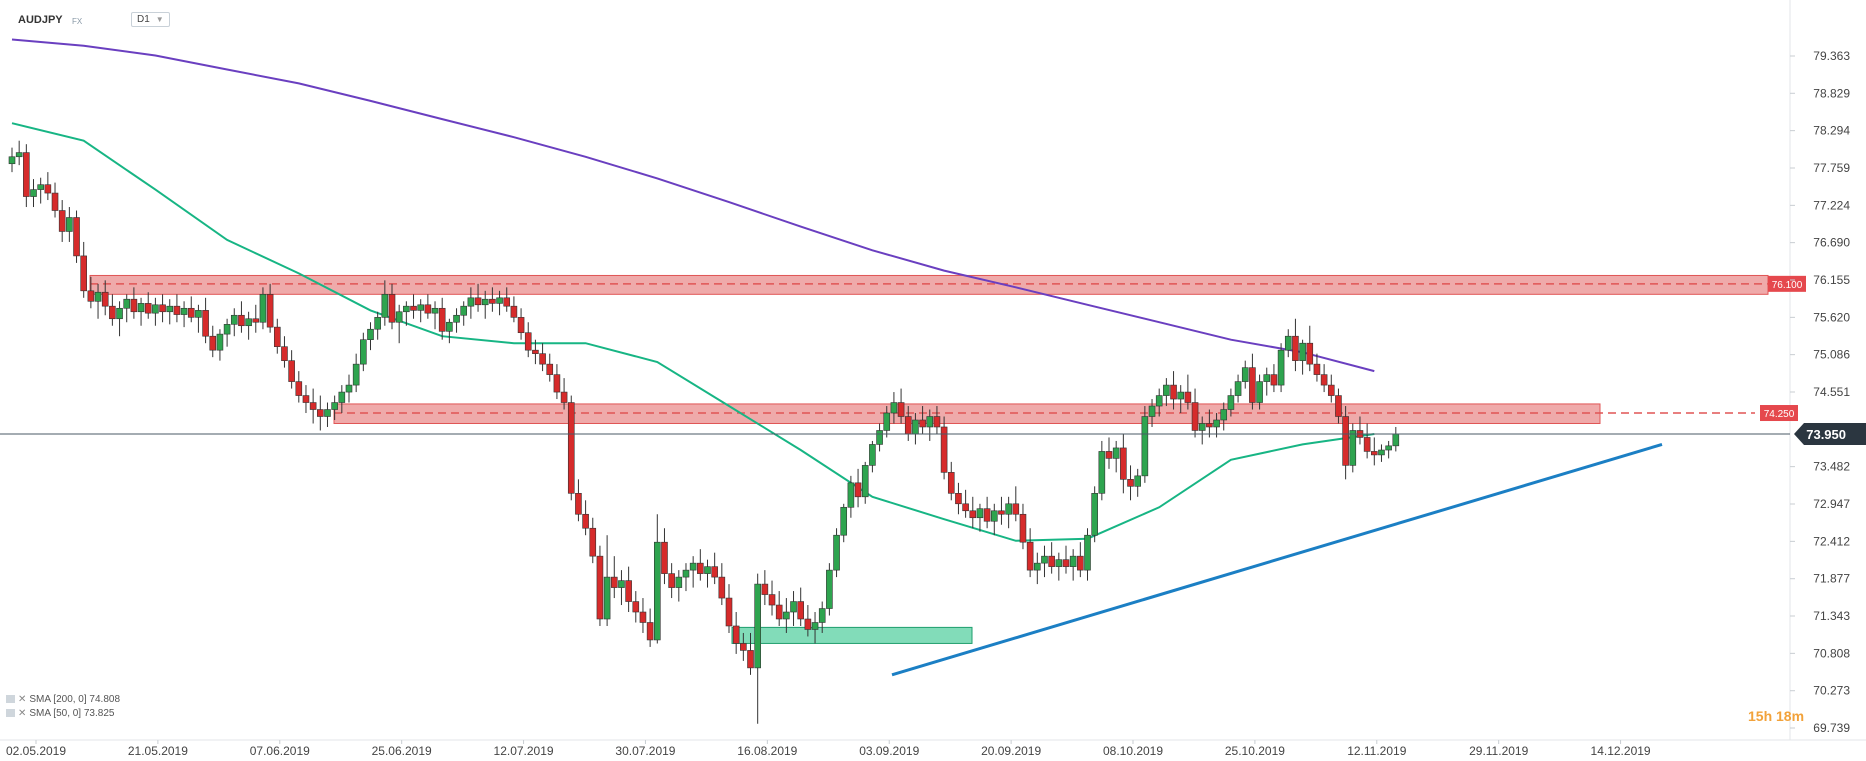  I want to click on x-tick-label: 29.11.2019, so click(1498, 750).